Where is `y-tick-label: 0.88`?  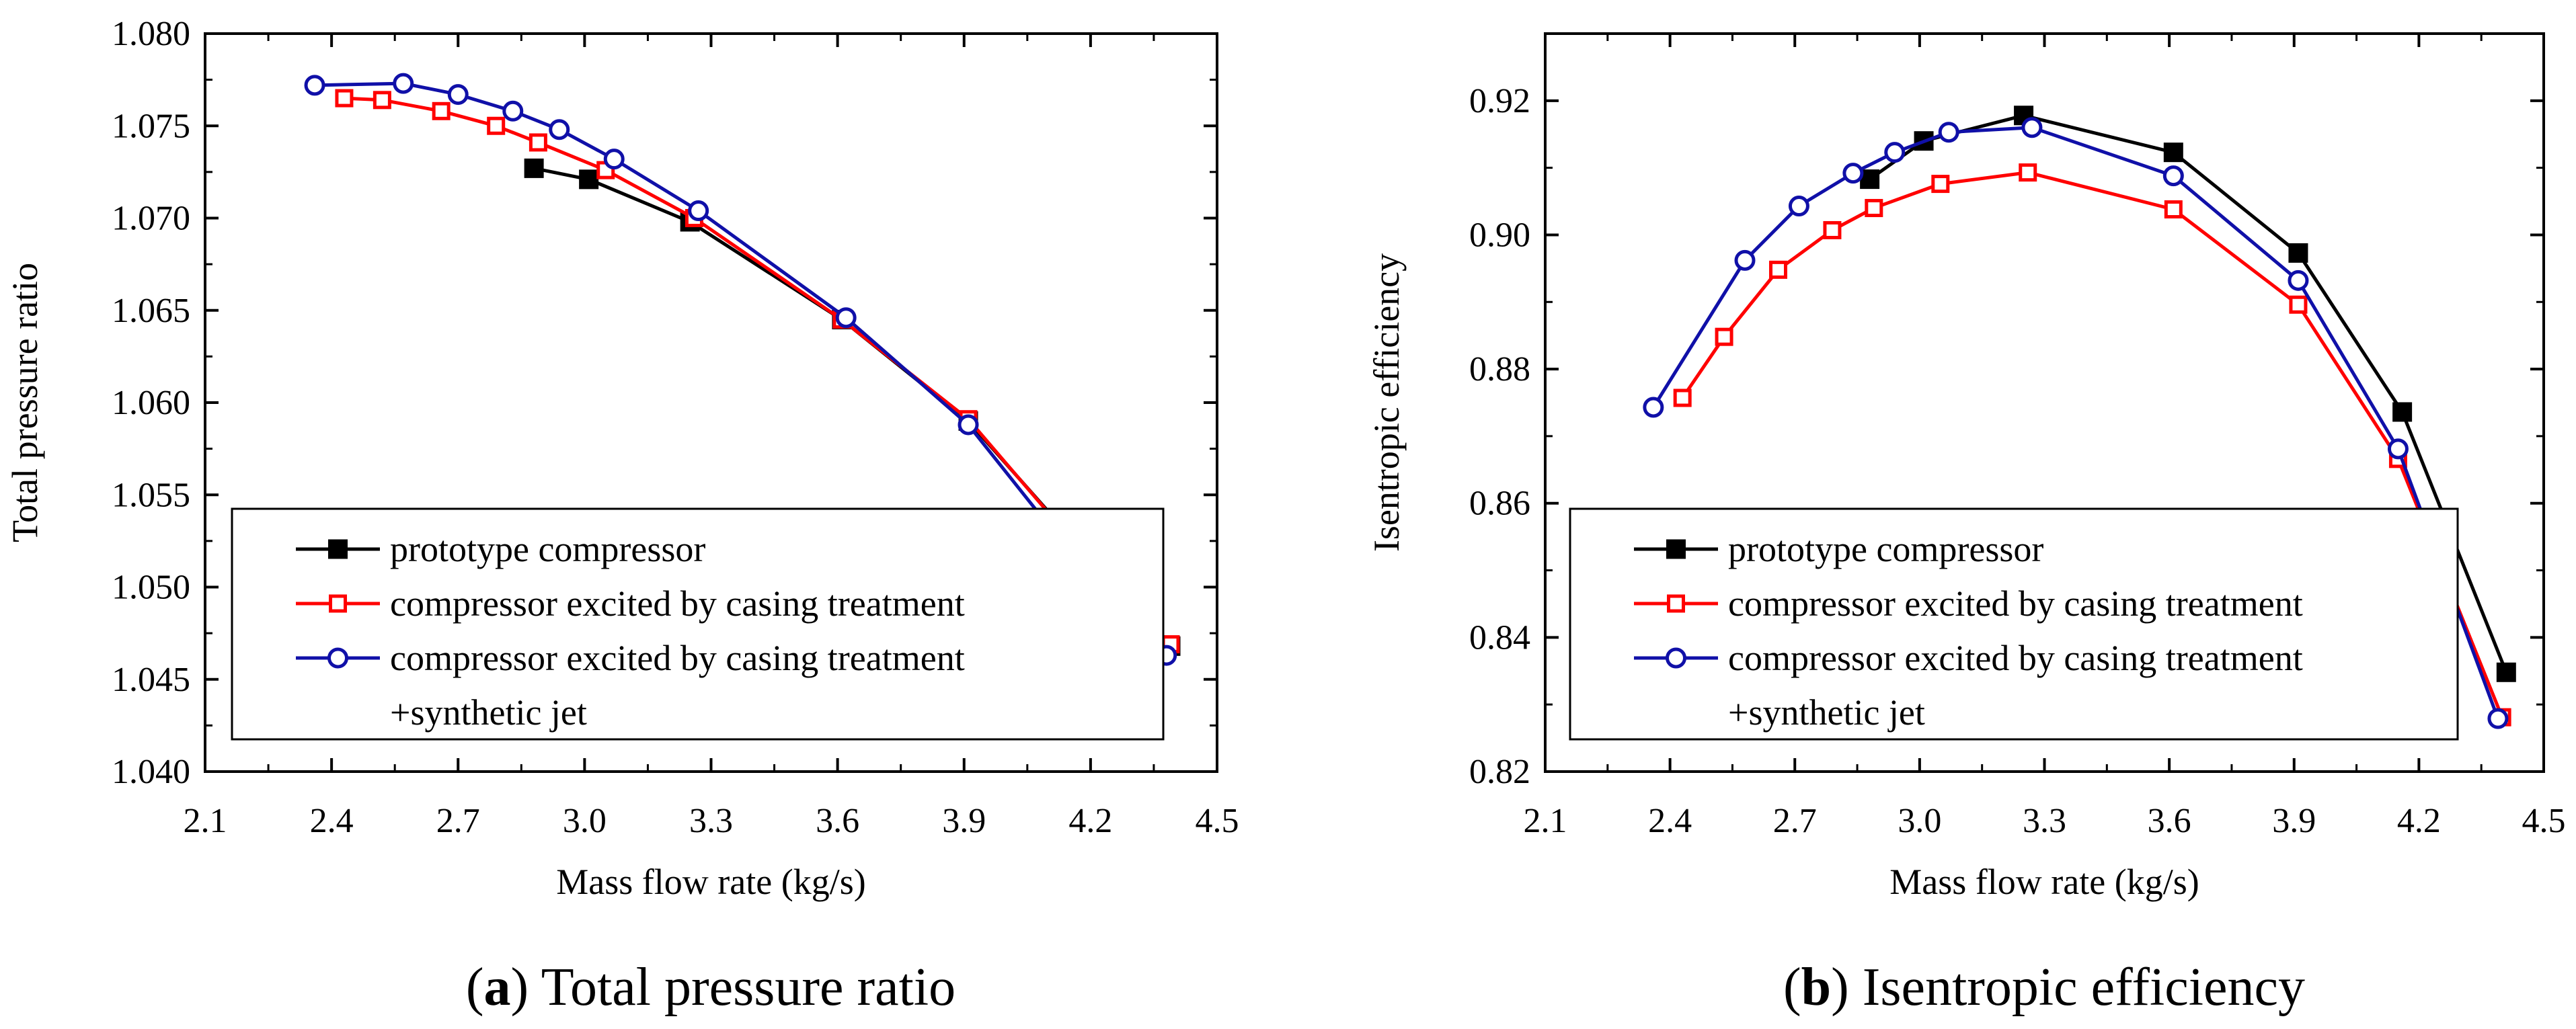
y-tick-label: 0.88 is located at coordinates (1500, 369).